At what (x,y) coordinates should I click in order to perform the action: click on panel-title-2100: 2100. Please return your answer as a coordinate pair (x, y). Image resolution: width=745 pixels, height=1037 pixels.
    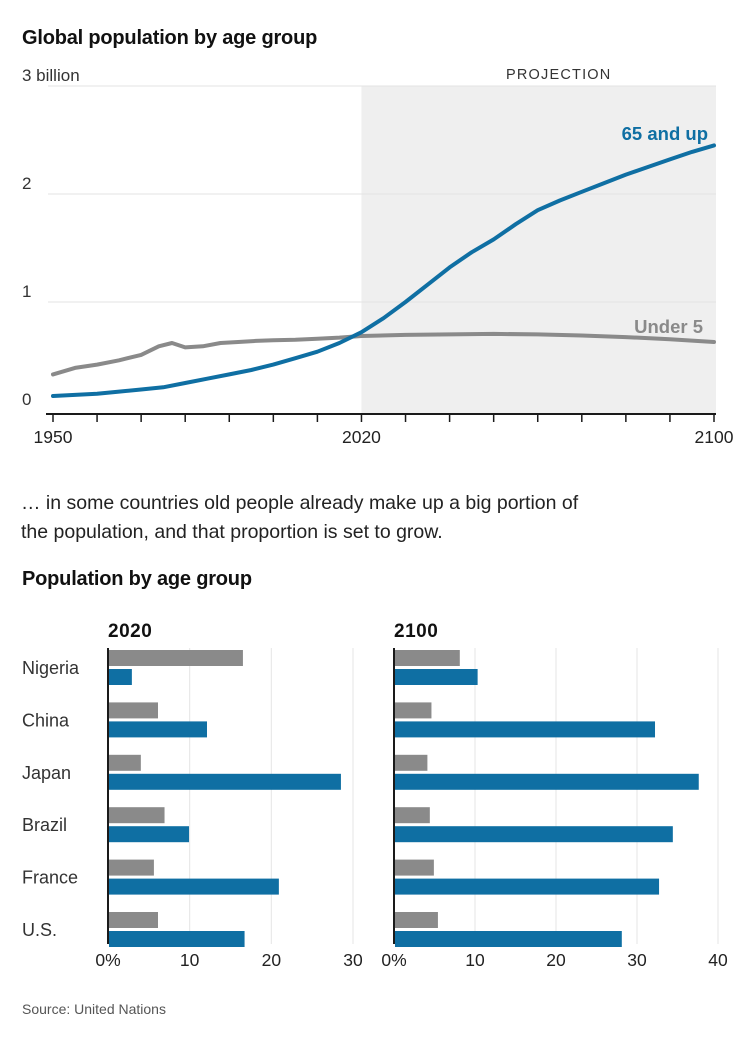
    Looking at the image, I should click on (416, 631).